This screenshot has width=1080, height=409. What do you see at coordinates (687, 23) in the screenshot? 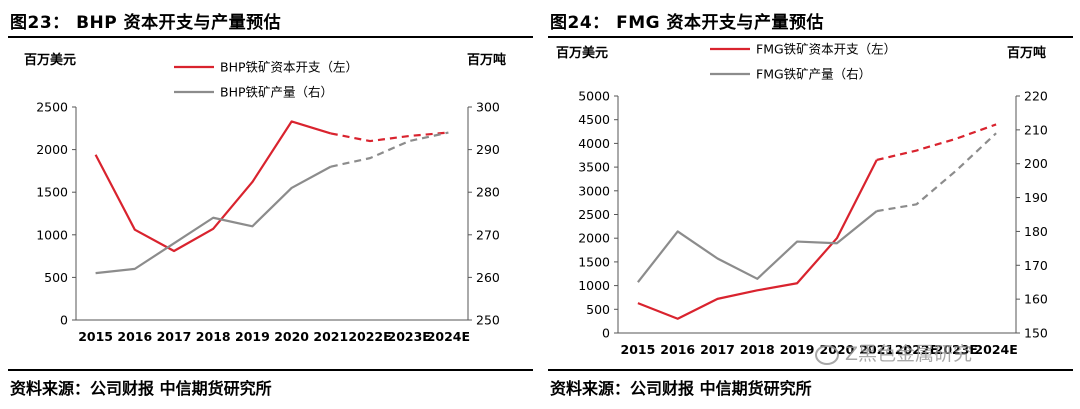
I see `figure-title: 图24： FMG 资本开支与产量预估` at bounding box center [687, 23].